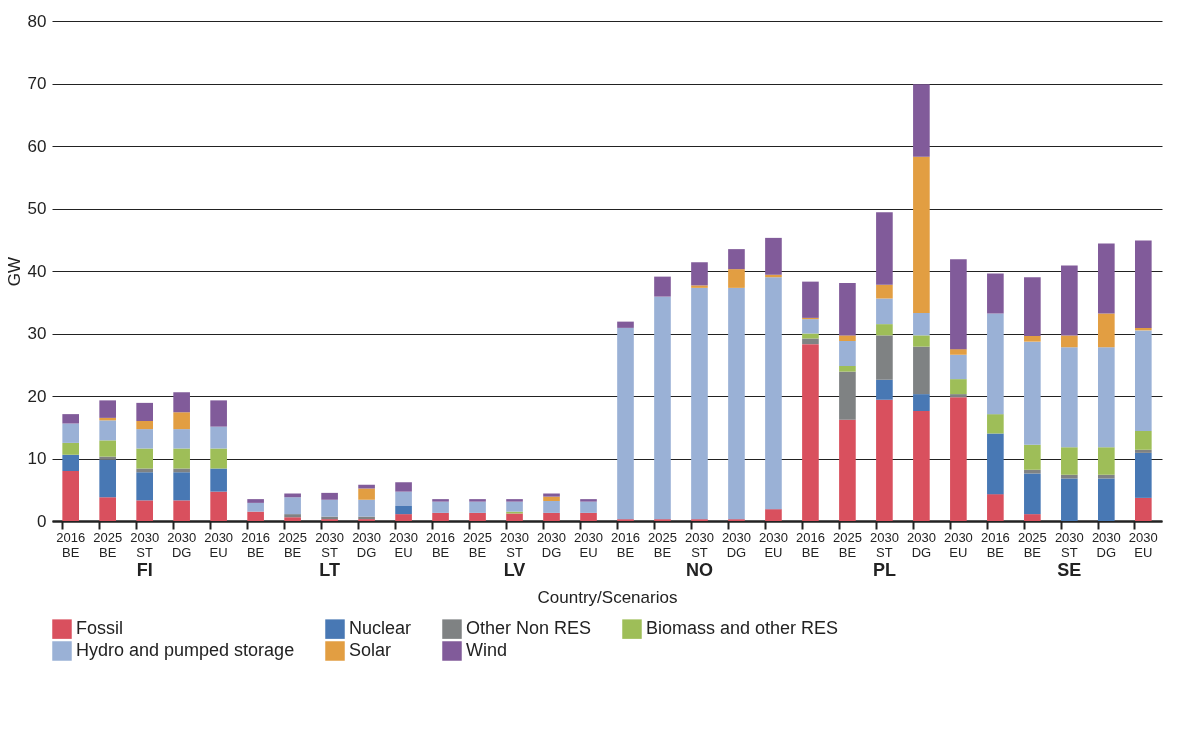 The width and height of the screenshot is (1195, 740). I want to click on legend-label: Other Non RES, so click(529, 628).